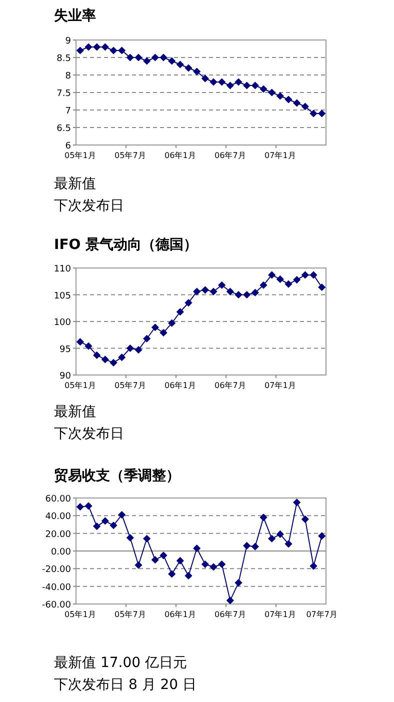  I want to click on text: 最新值, so click(75, 412).